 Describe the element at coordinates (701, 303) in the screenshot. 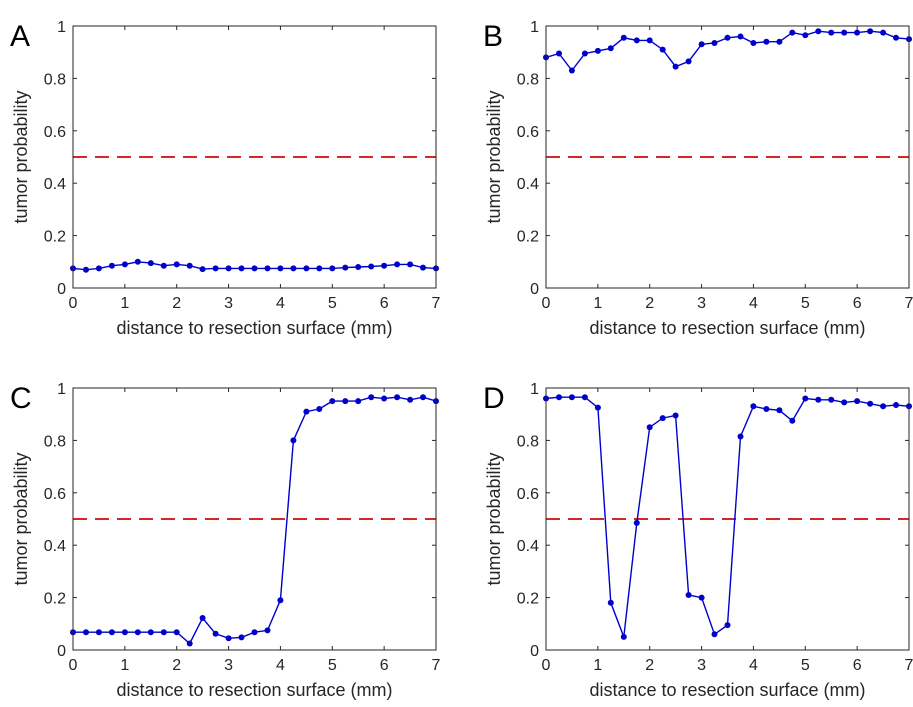

I see `x-tick-label: 3` at that location.